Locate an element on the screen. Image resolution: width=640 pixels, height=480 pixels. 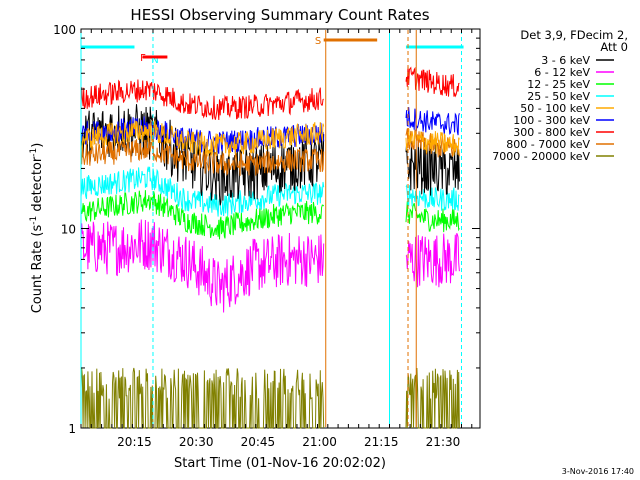
x-tick-label: 20:45 is located at coordinates (258, 442).